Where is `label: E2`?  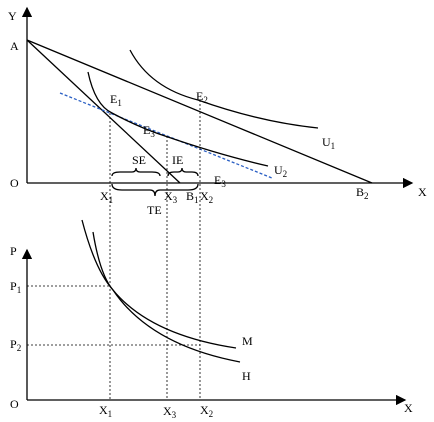 label: E2 is located at coordinates (202, 97).